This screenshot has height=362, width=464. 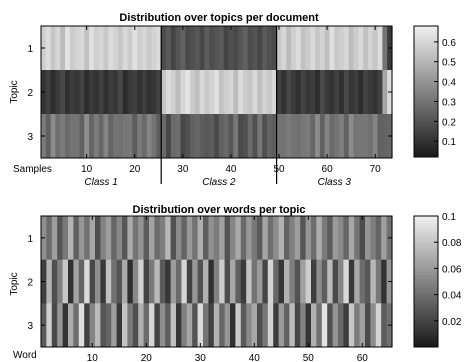 I want to click on colorbar-tick-label: 0.1, so click(x=449, y=217).